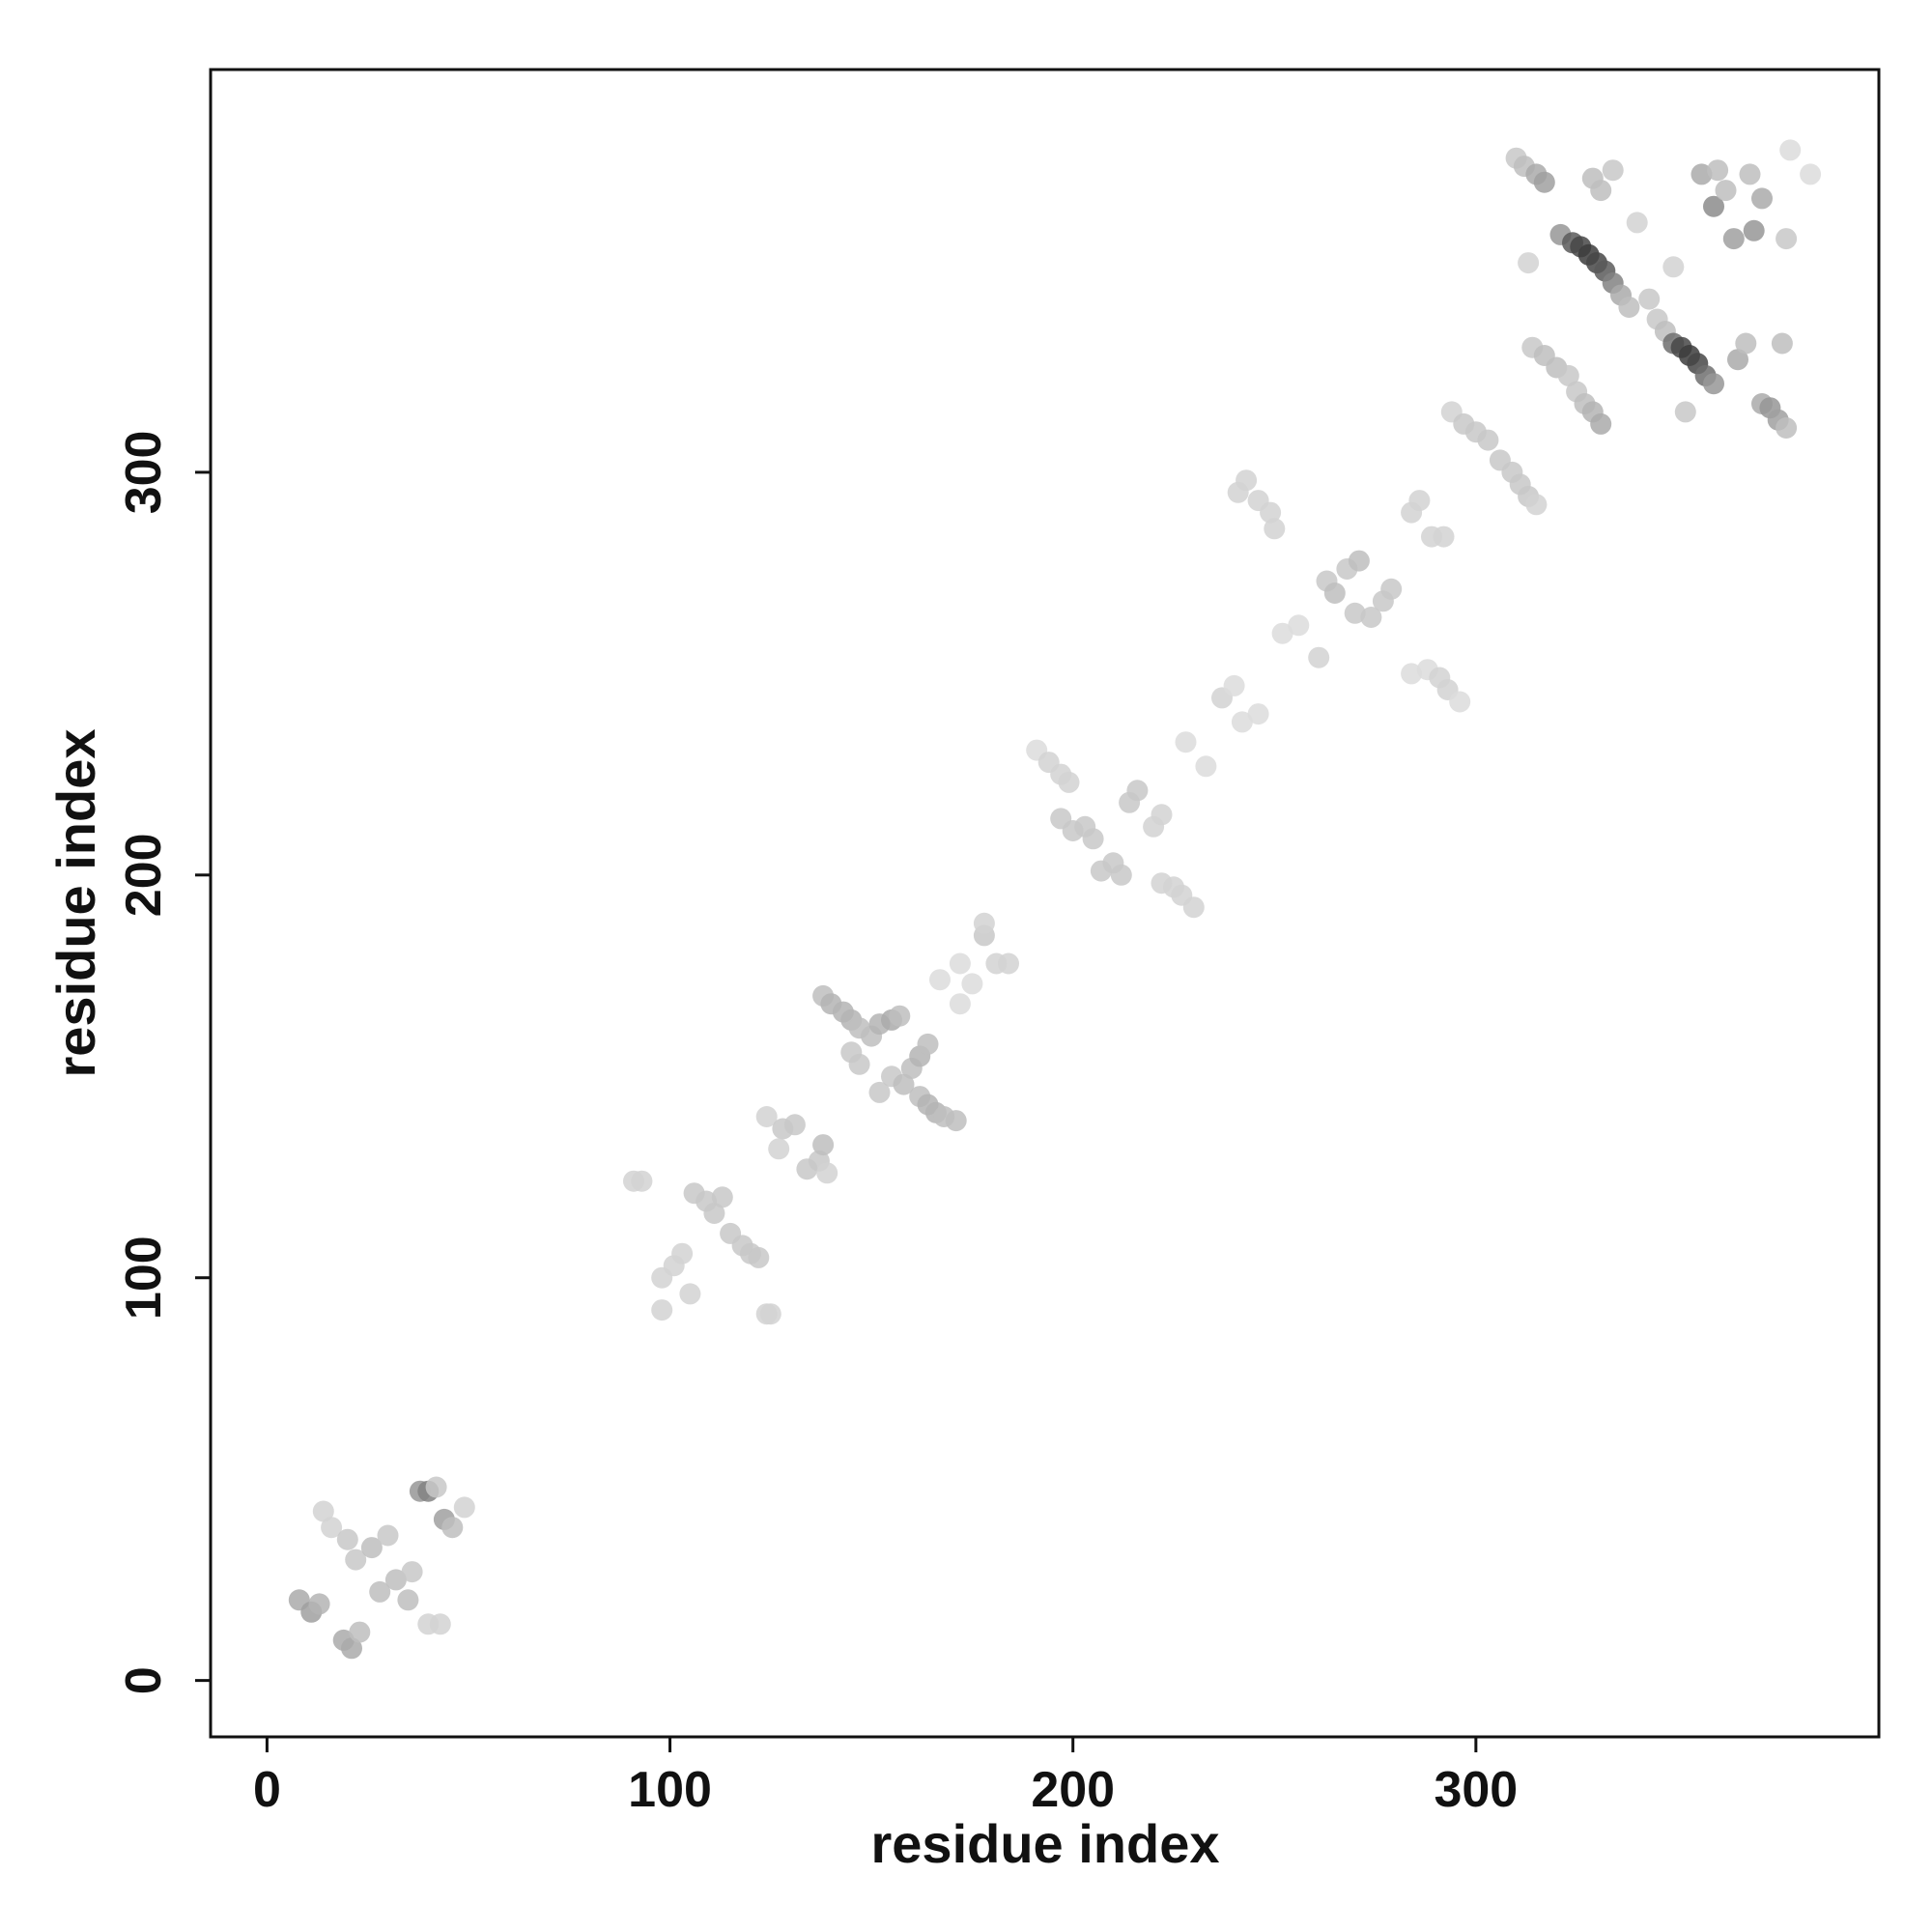 The image size is (1932, 1932). What do you see at coordinates (144, 1680) in the screenshot?
I see `y-tick-label: 0` at bounding box center [144, 1680].